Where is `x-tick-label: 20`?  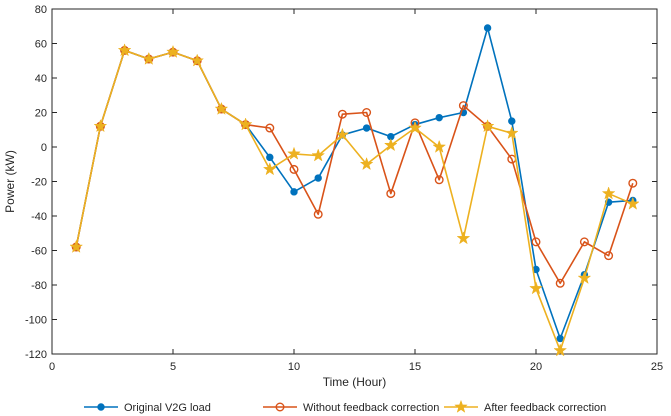 x-tick-label: 20 is located at coordinates (536, 367).